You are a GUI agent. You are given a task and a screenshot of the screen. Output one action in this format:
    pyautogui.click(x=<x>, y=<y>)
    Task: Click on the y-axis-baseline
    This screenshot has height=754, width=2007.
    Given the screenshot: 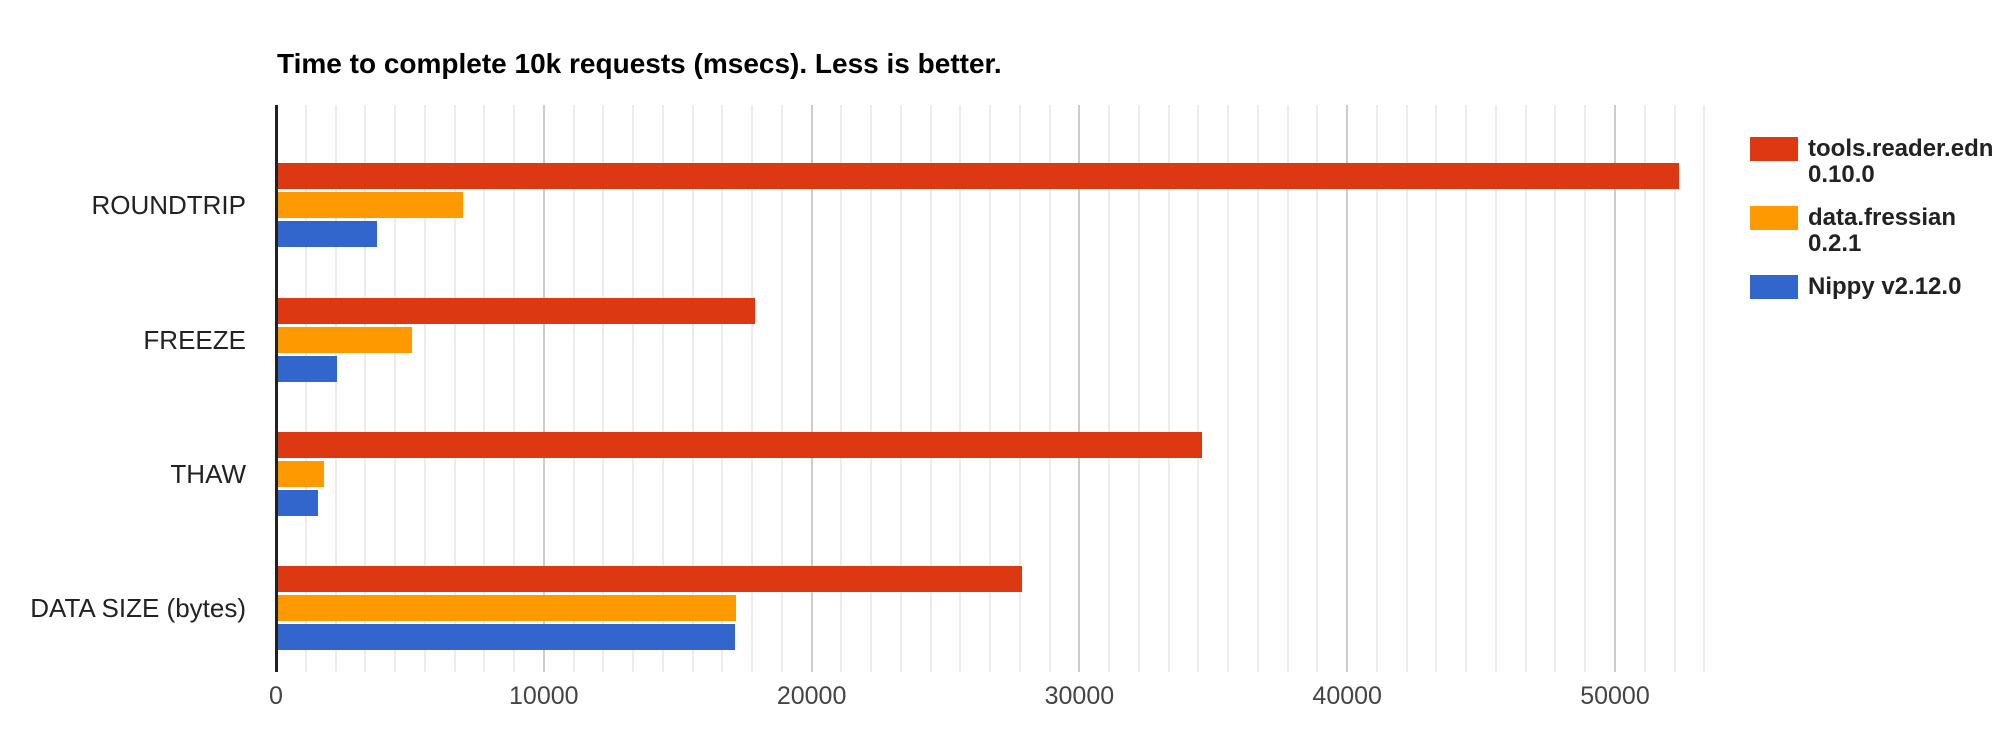 What is the action you would take?
    pyautogui.click(x=276, y=388)
    